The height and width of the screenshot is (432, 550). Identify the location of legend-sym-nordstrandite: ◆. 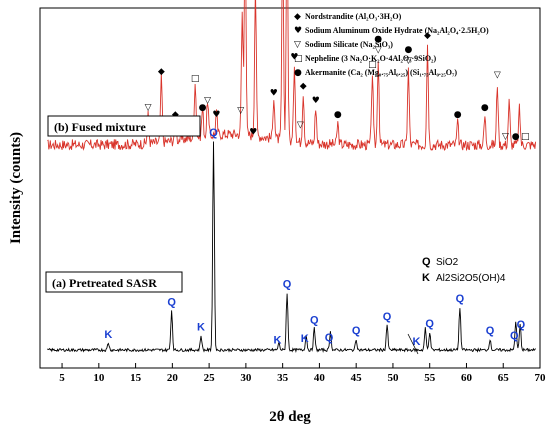
(297, 17).